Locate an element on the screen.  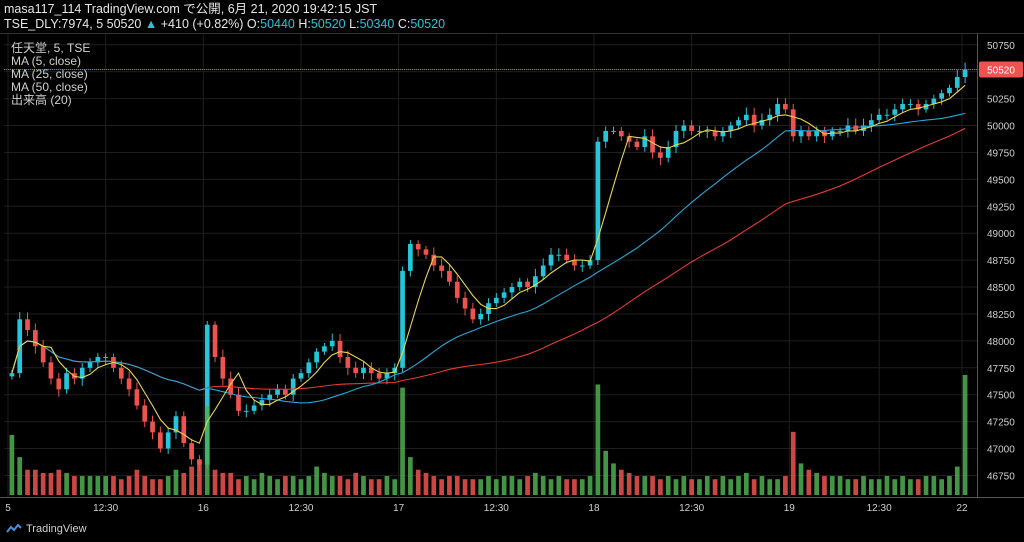
close-value: 50520 is located at coordinates (428, 24).